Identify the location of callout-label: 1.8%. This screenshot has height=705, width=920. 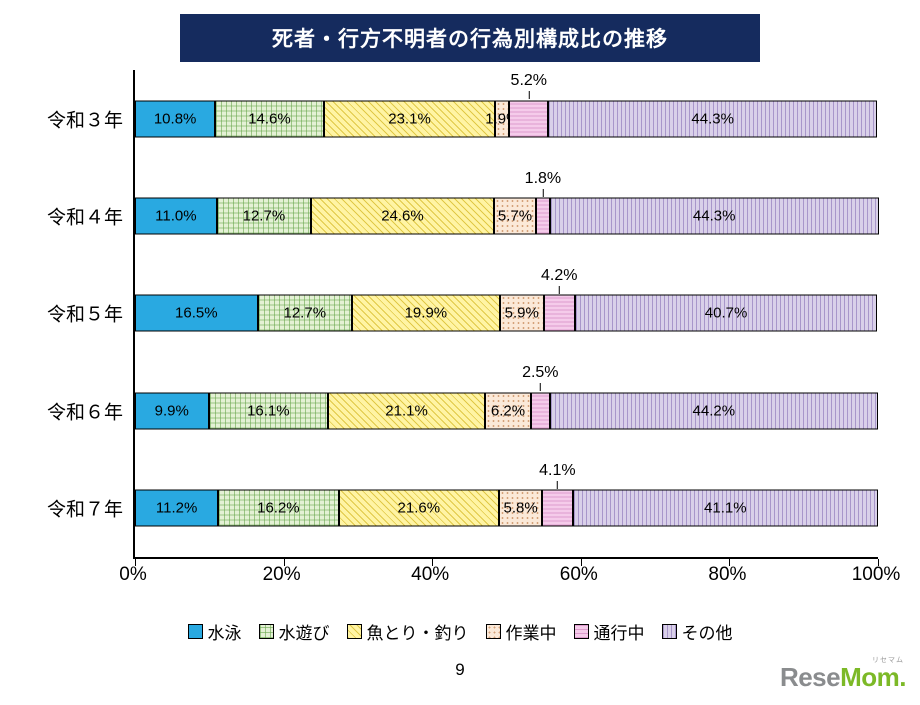
(543, 183).